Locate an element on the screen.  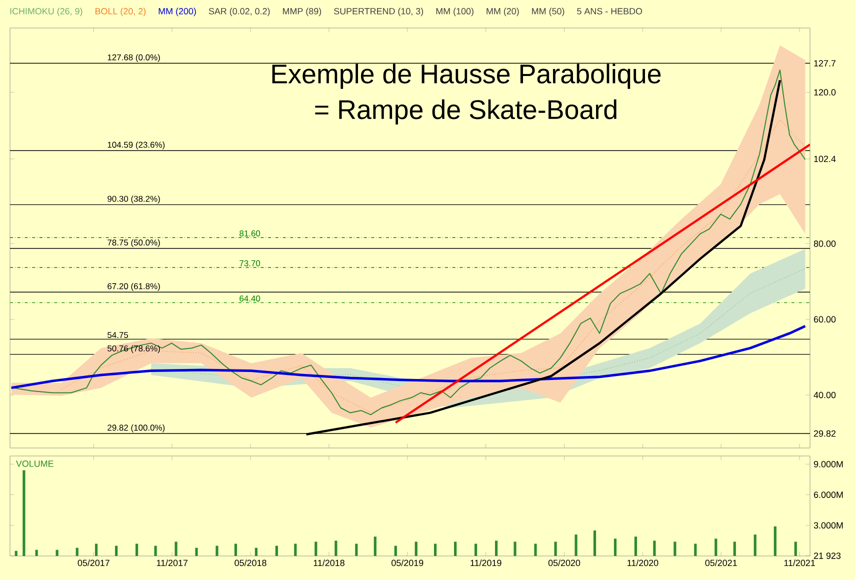
text: MM (100) is located at coordinates (455, 12).